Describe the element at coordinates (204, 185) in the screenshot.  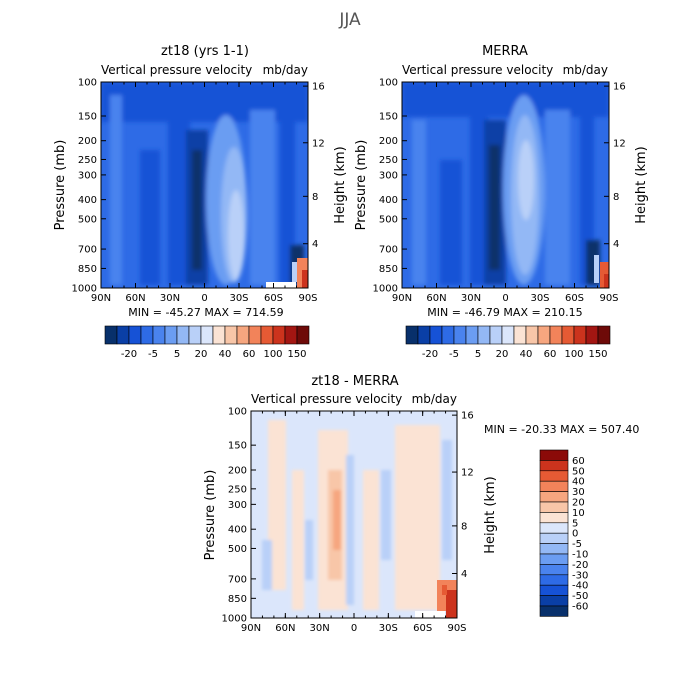
I see `panel-model-contour-field` at that location.